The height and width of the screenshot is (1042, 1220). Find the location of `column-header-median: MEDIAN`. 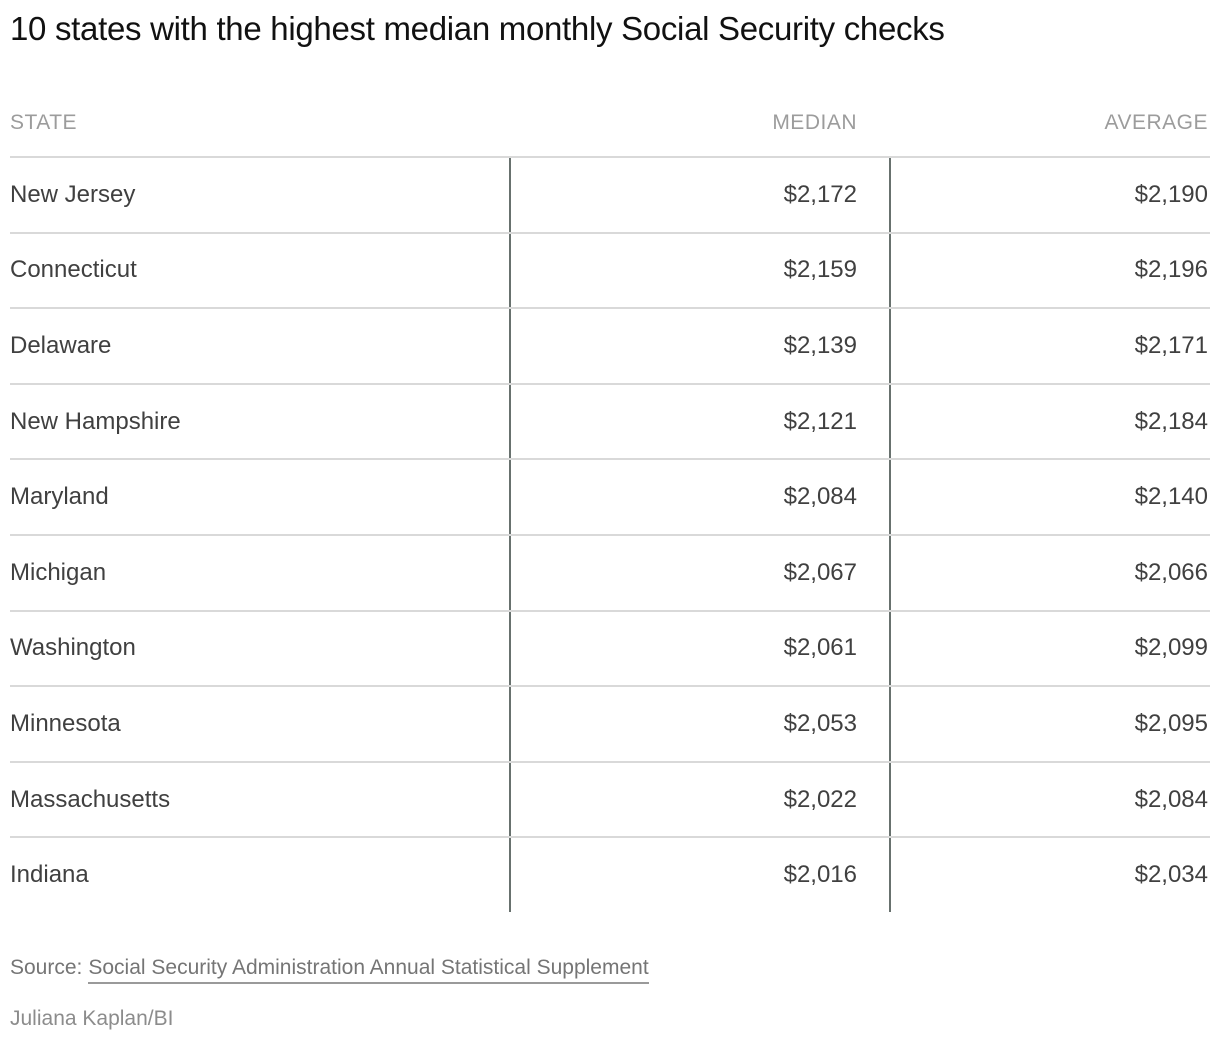

column-header-median: MEDIAN is located at coordinates (814, 122).